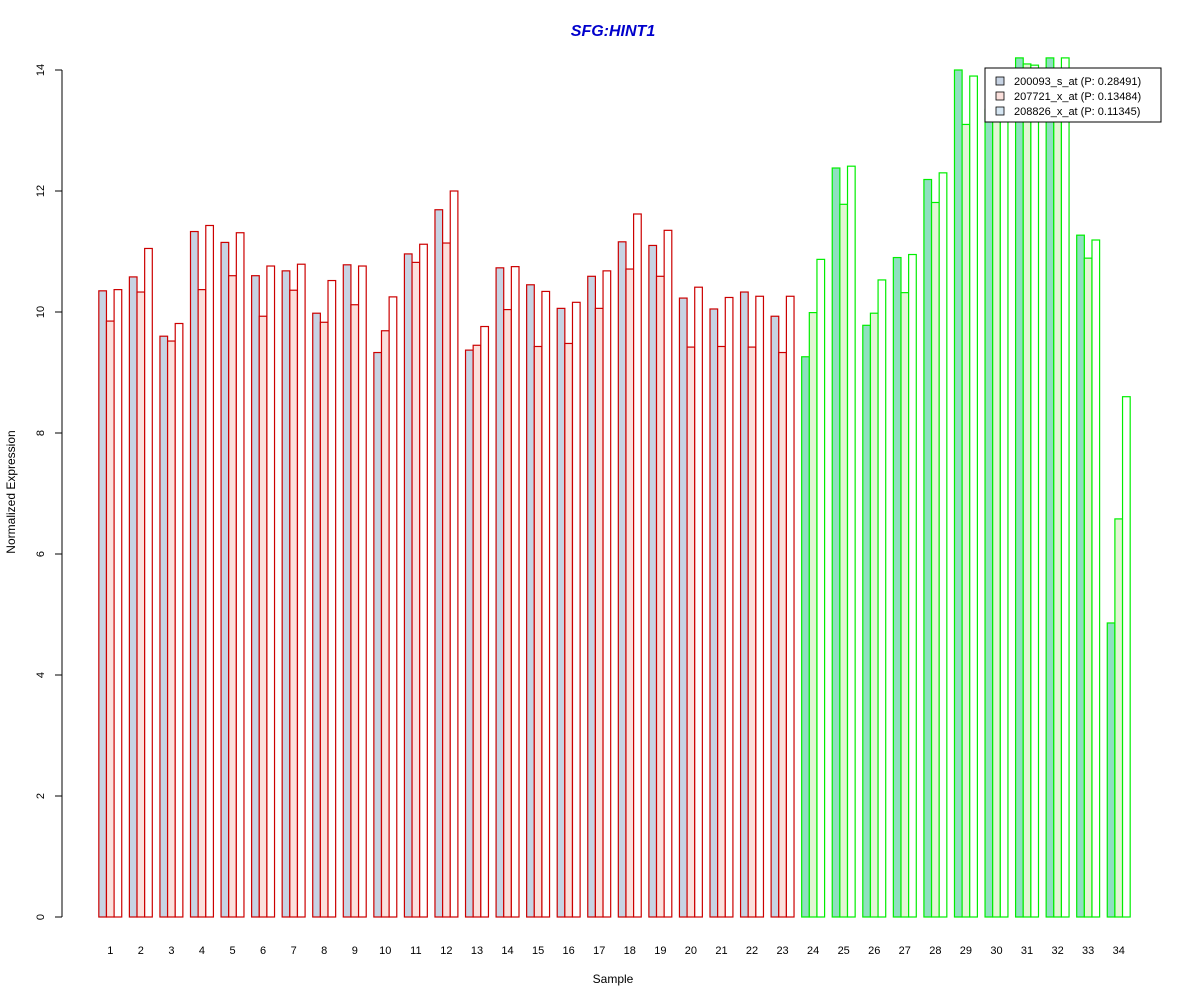 The width and height of the screenshot is (1200, 1005). Describe the element at coordinates (324, 951) in the screenshot. I see `x-tick-label: 8` at that location.